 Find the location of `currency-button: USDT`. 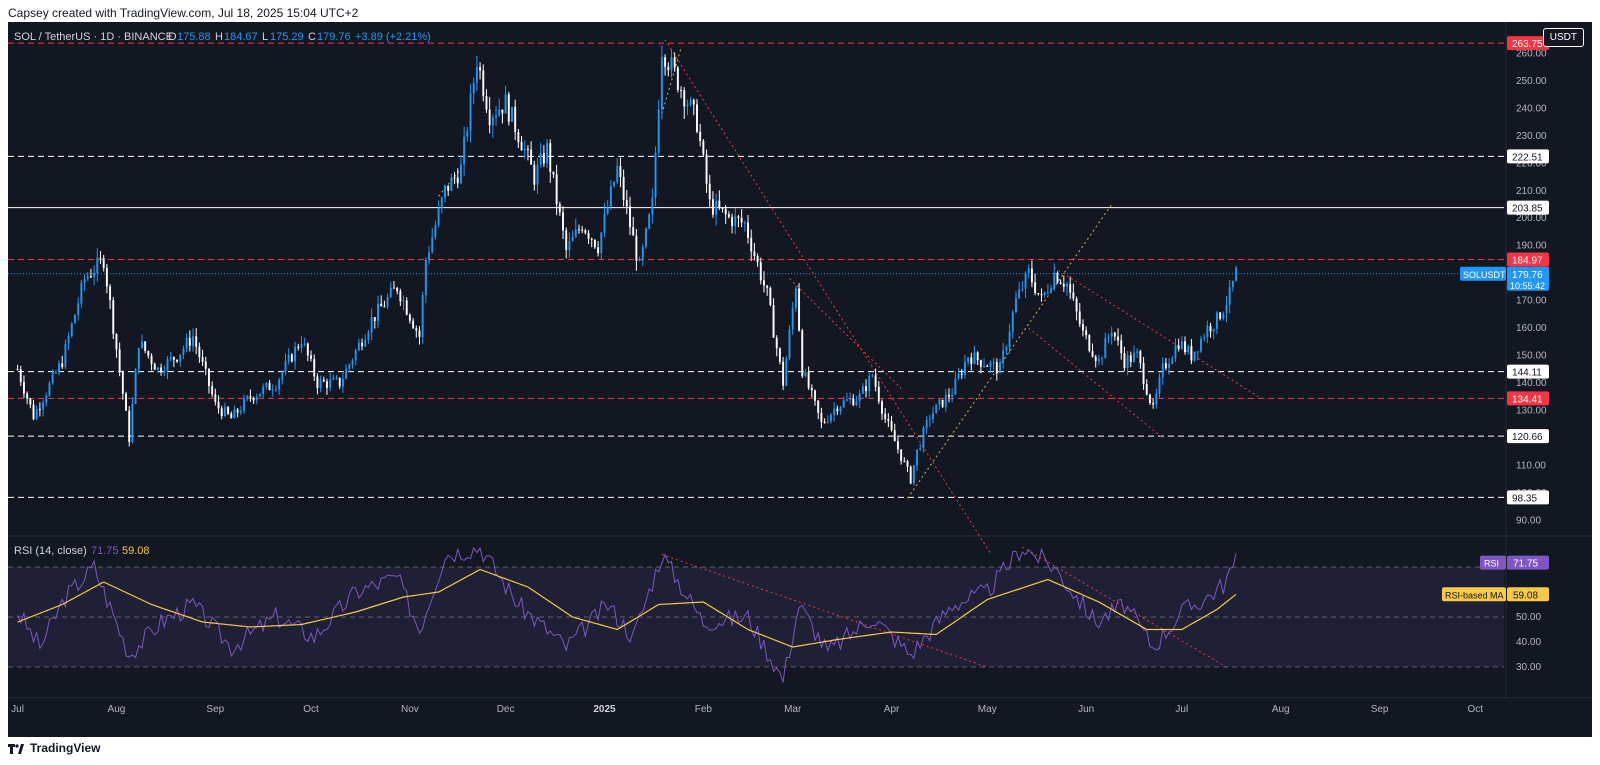

currency-button: USDT is located at coordinates (1563, 37).